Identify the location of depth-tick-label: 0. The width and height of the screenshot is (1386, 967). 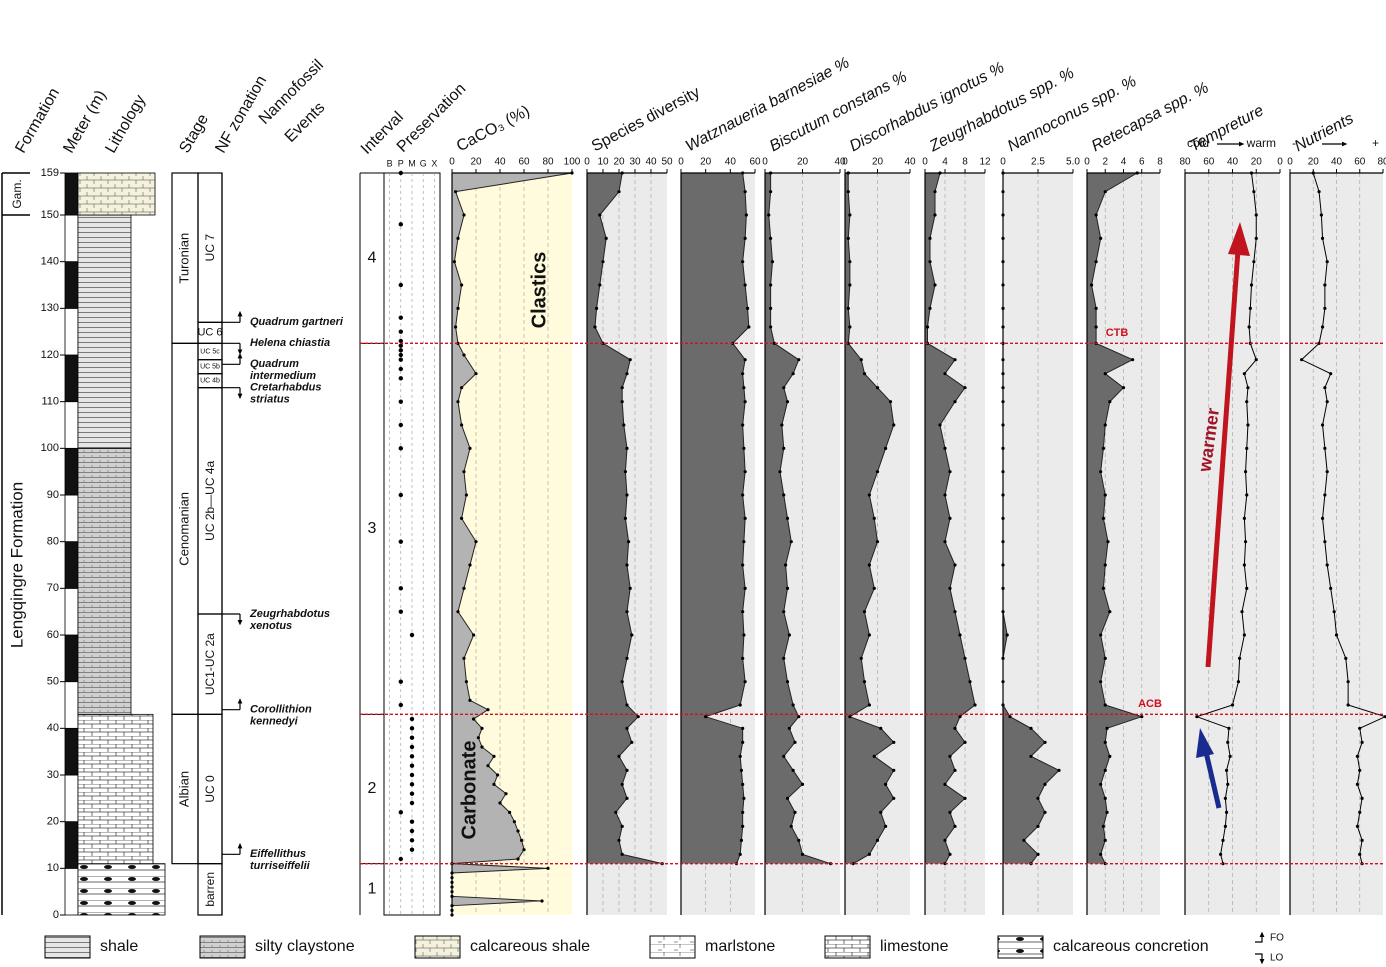
(56, 915).